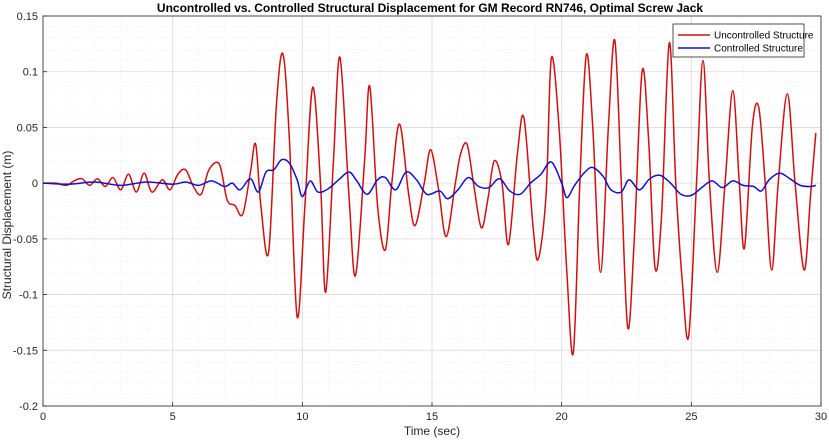  I want to click on x-tick-label: 25, so click(691, 417).